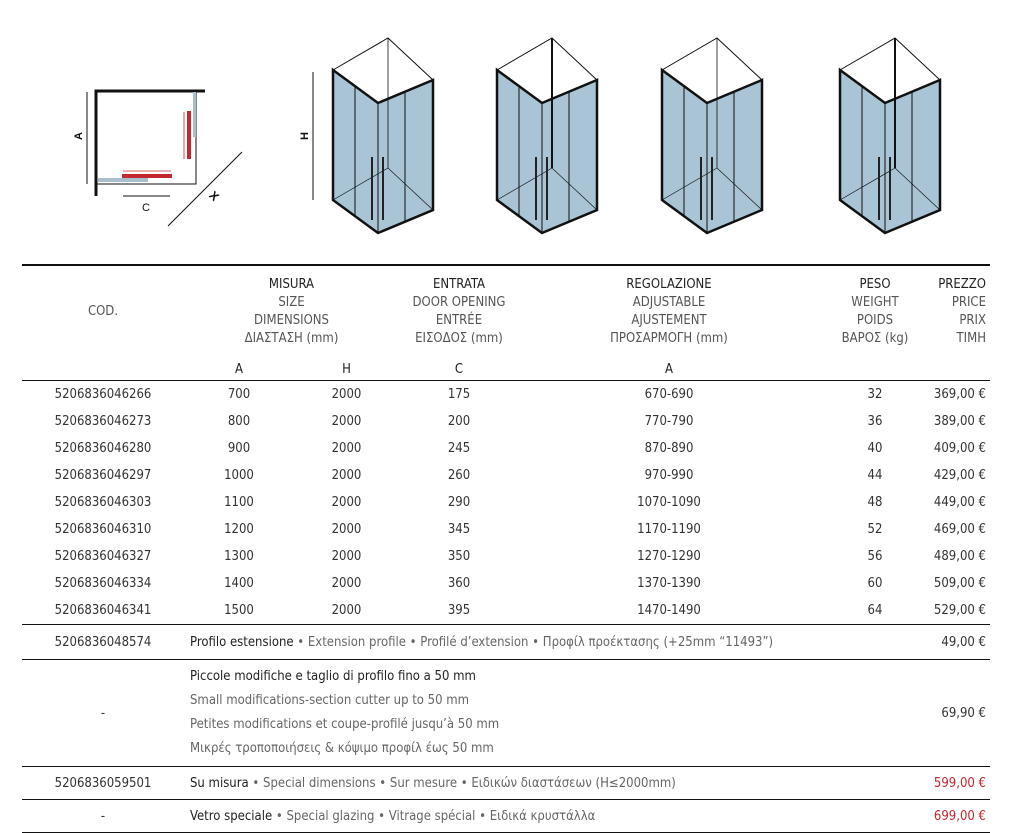  What do you see at coordinates (669, 556) in the screenshot?
I see `cell-adjustable: 1270-1290` at bounding box center [669, 556].